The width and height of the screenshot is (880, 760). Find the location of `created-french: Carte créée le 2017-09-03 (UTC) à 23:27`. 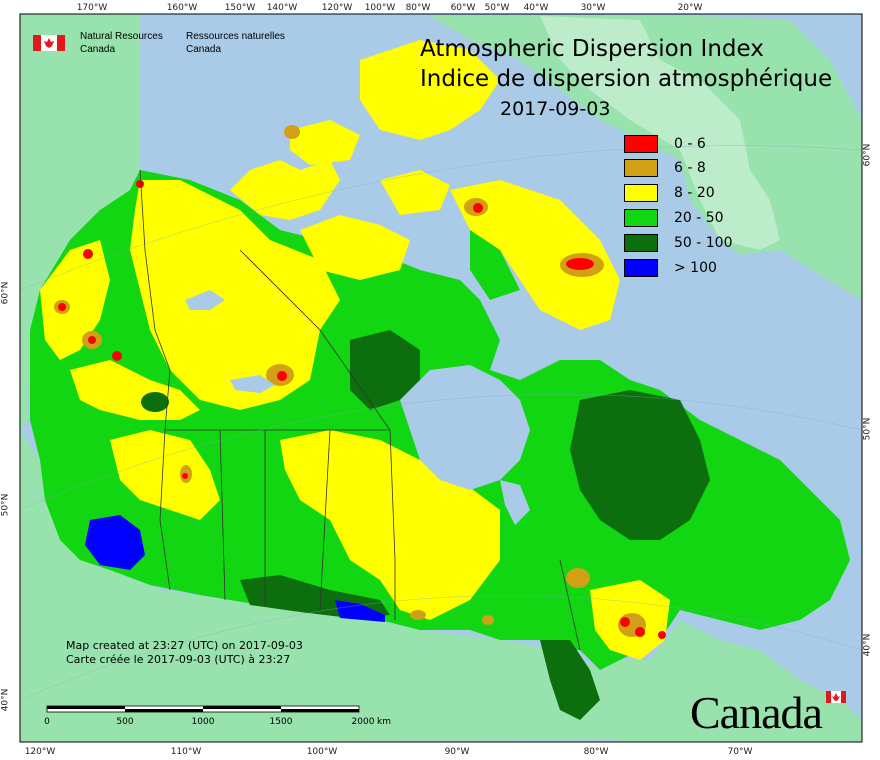

created-french: Carte créée le 2017-09-03 (UTC) à 23:27 is located at coordinates (178, 659).